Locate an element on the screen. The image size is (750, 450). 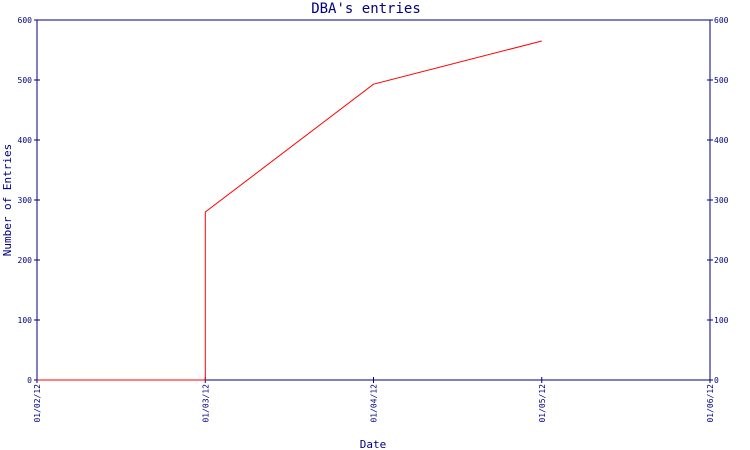
y-tick-label-left: 100 is located at coordinates (25, 320).